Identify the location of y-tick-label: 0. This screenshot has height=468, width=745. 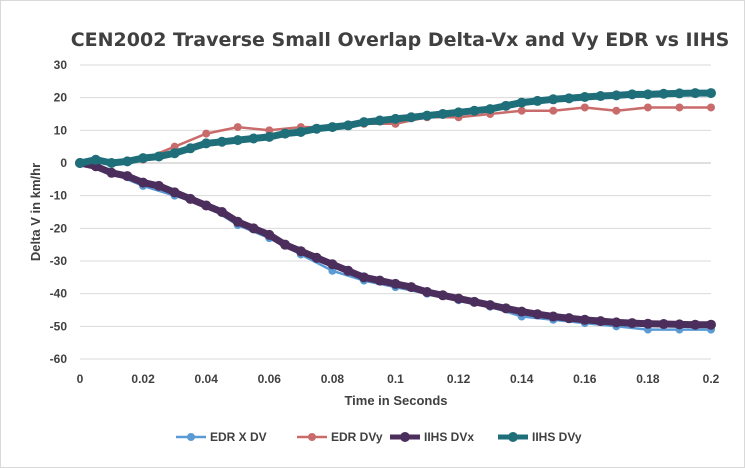
(63, 163).